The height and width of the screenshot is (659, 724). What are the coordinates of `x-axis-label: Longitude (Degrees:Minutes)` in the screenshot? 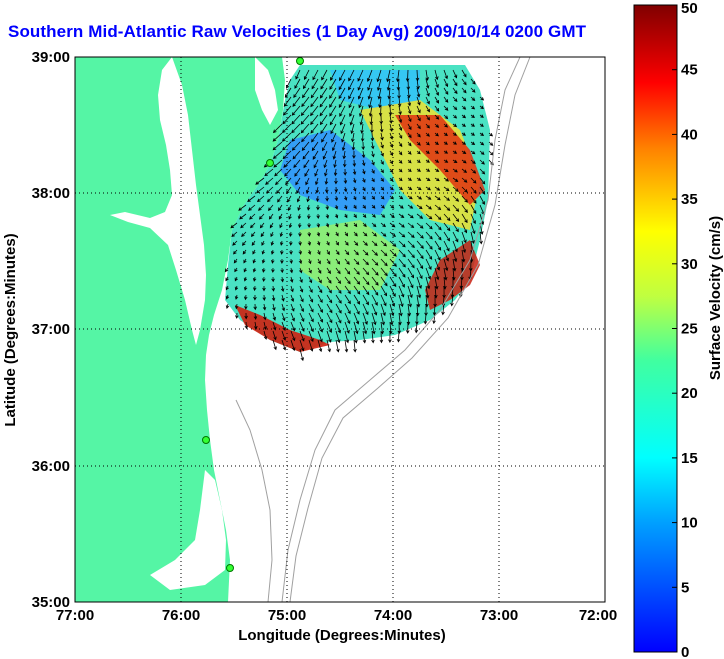 It's located at (342, 635).